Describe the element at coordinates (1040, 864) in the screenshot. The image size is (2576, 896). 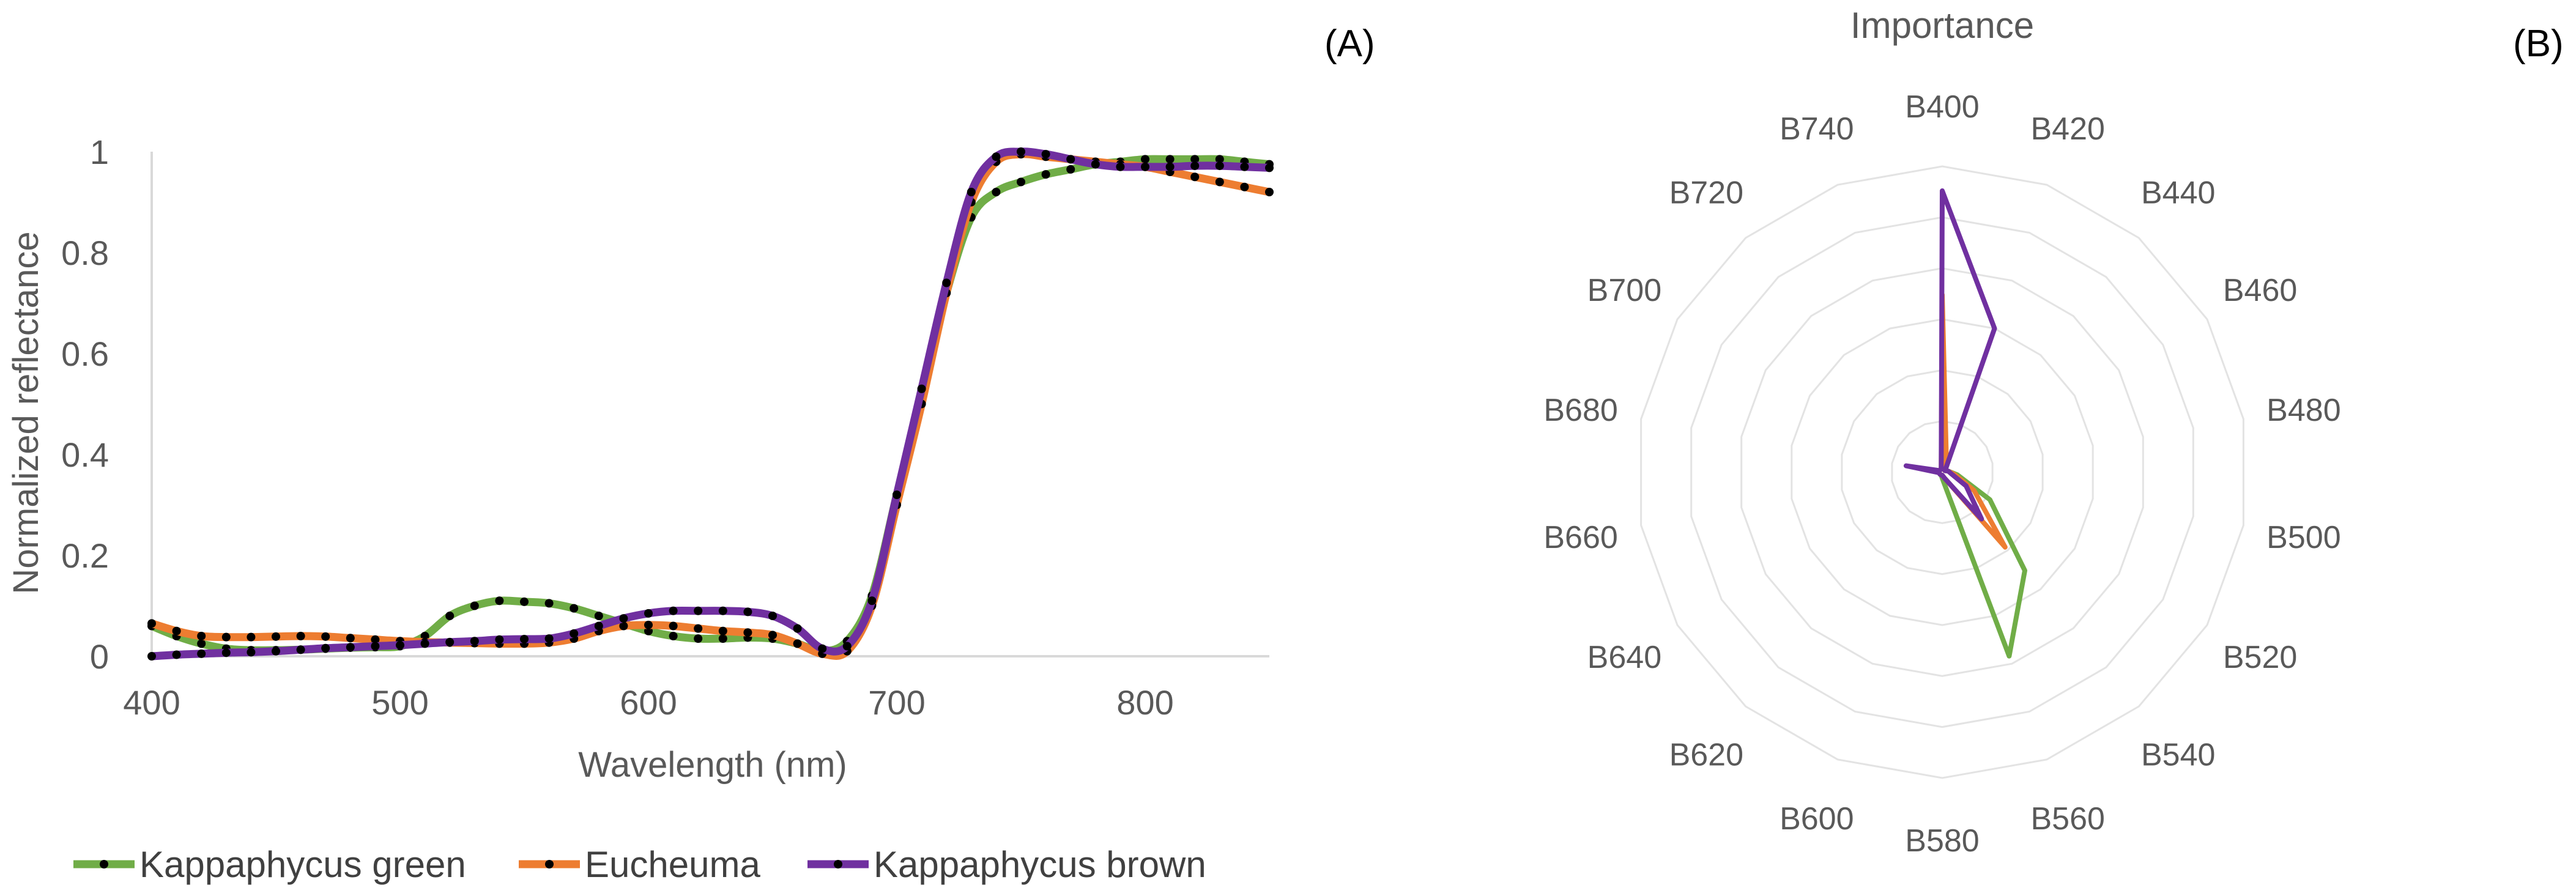
I see `legend-label: Kappaphycus brown` at that location.